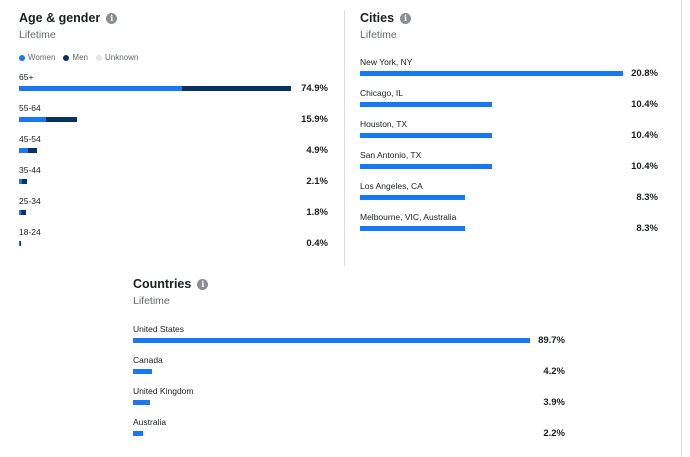 This screenshot has height=457, width=690. Describe the element at coordinates (148, 360) in the screenshot. I see `country-row-label: Canada` at that location.